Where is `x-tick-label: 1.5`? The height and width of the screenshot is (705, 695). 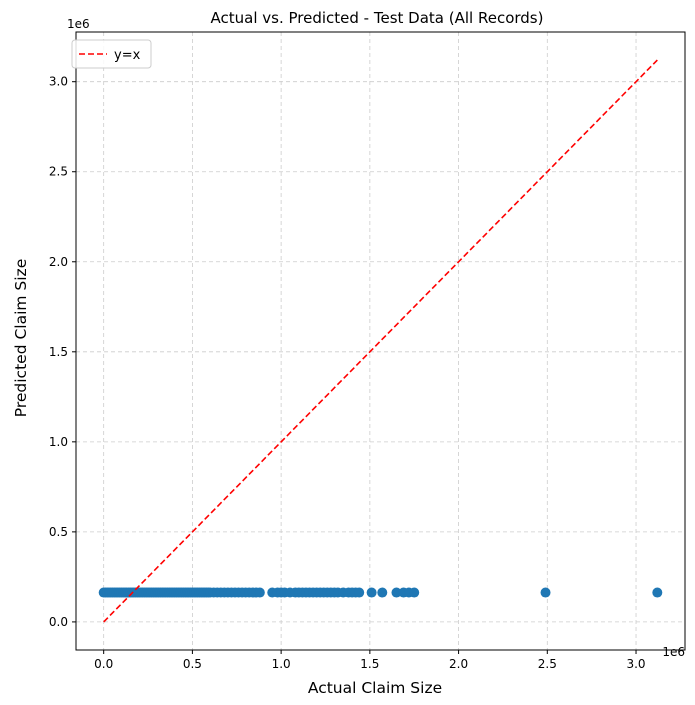 x-tick-label: 1.5 is located at coordinates (369, 664).